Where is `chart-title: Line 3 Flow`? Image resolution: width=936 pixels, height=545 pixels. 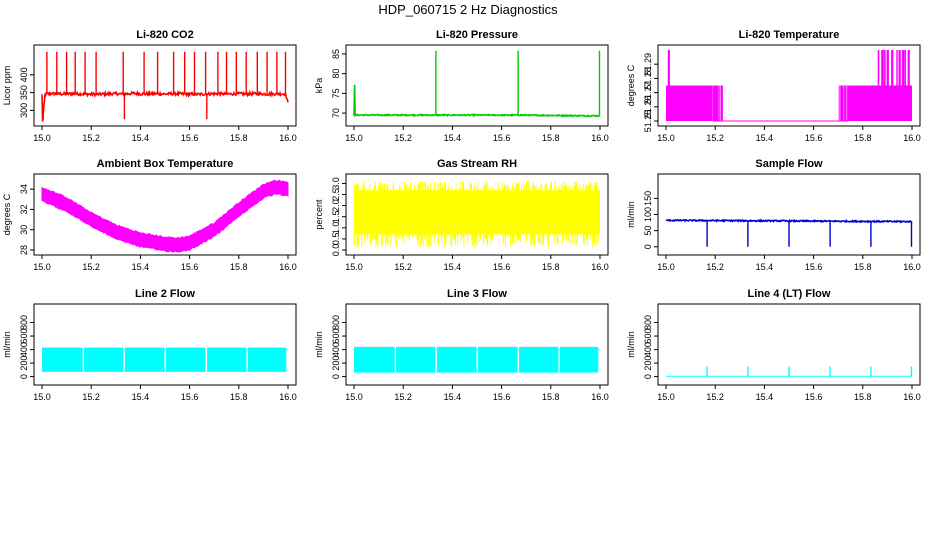 chart-title: Line 3 Flow is located at coordinates (477, 294).